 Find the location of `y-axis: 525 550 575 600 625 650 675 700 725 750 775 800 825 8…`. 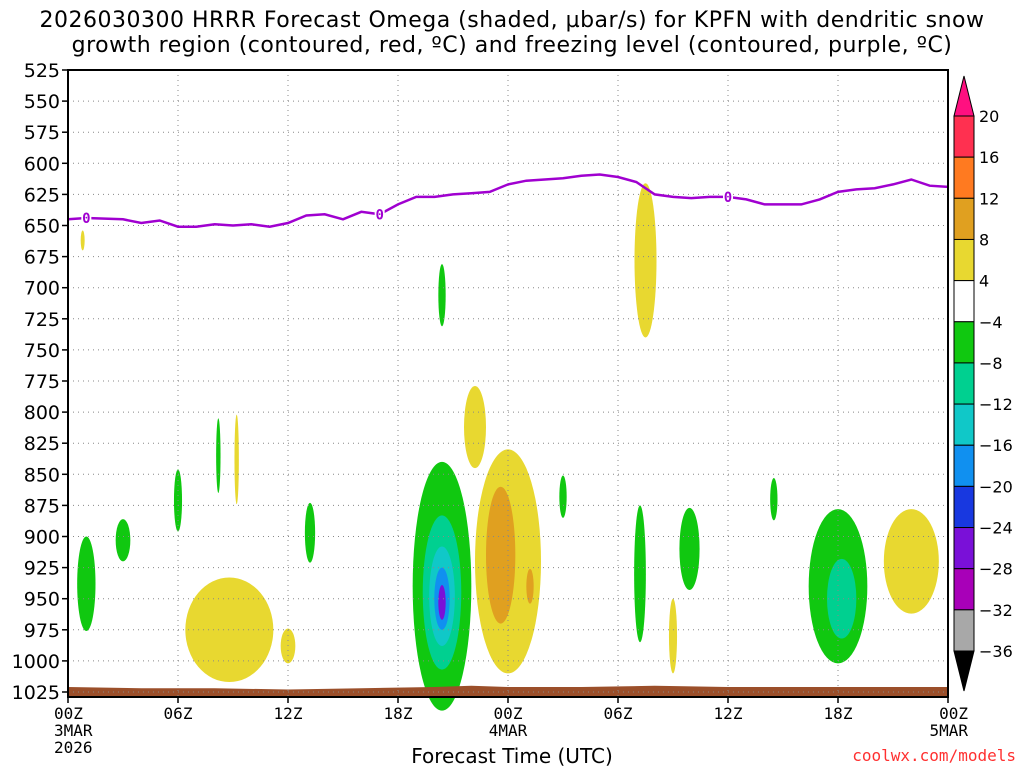

y-axis: 525 550 575 600 625 650 675 700 725 750 775 800 825 8… is located at coordinates (40, 382).